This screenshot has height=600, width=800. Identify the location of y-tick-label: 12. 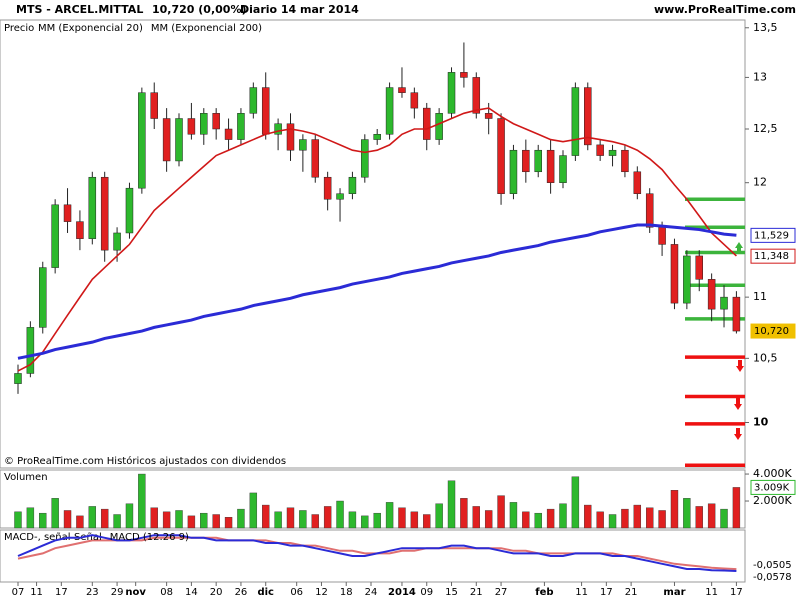
(760, 182).